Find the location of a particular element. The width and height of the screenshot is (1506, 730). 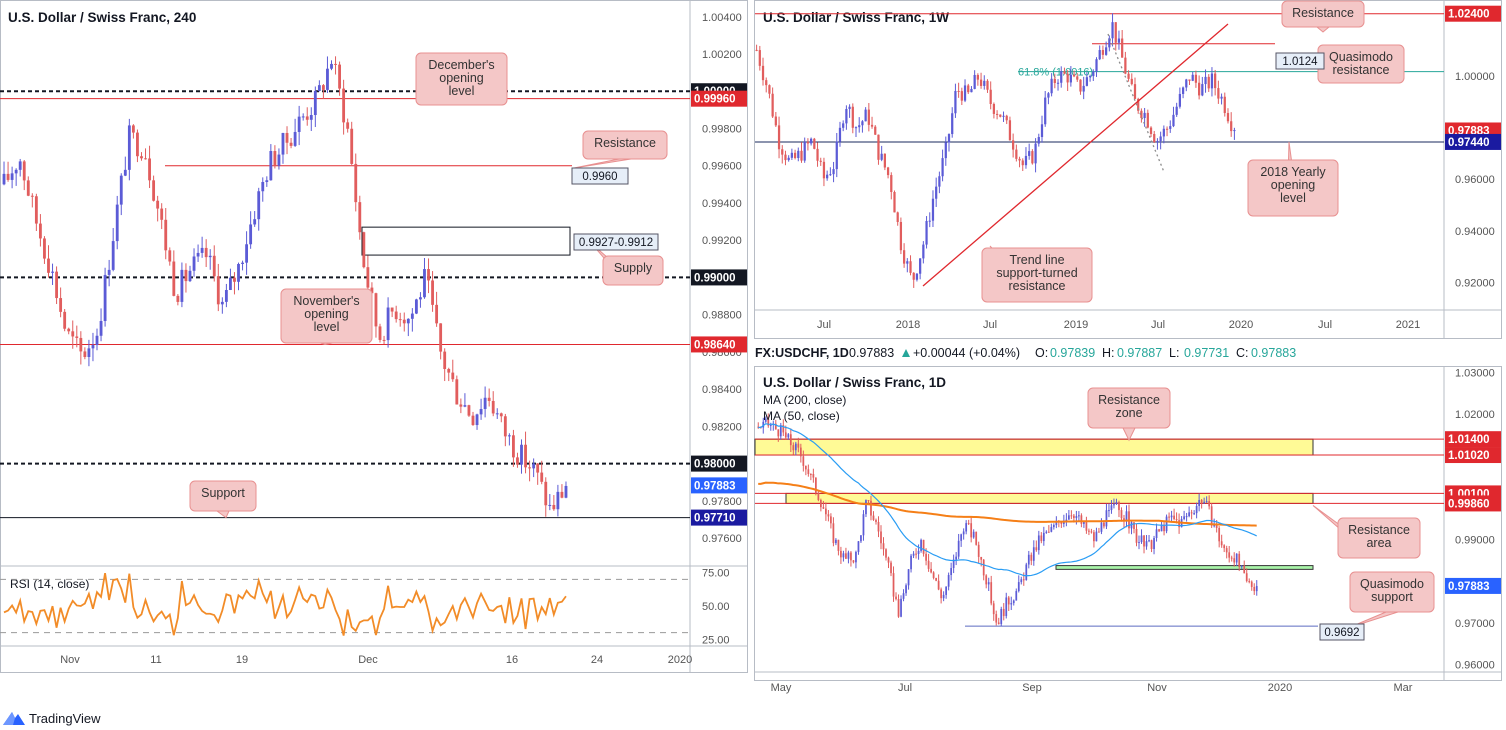

y-tick-label: 0.99000 is located at coordinates (1475, 540).